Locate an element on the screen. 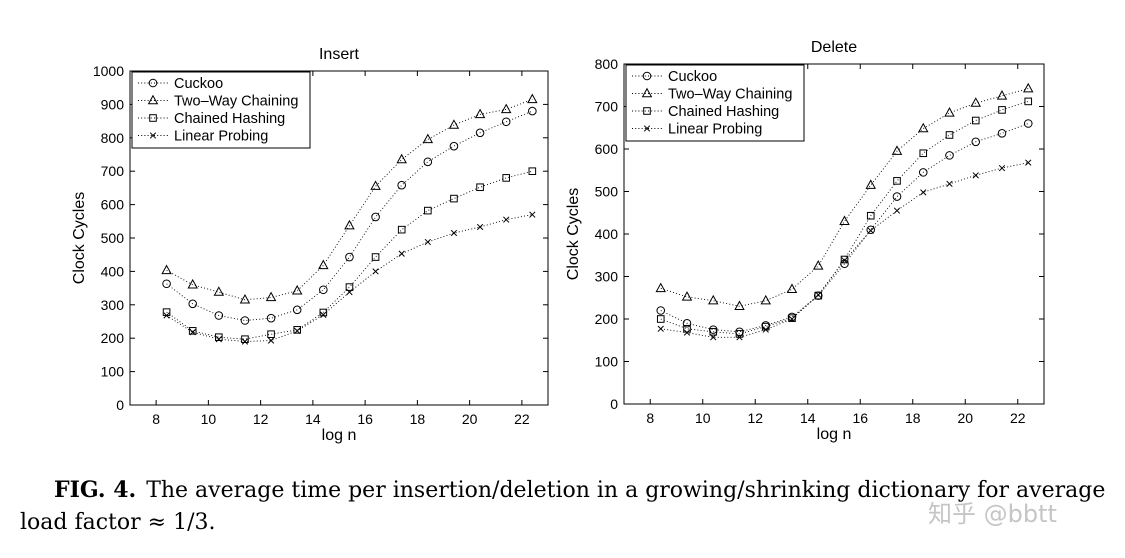 The width and height of the screenshot is (1125, 558). insert-legend-label: Chained Hashing is located at coordinates (229, 119).